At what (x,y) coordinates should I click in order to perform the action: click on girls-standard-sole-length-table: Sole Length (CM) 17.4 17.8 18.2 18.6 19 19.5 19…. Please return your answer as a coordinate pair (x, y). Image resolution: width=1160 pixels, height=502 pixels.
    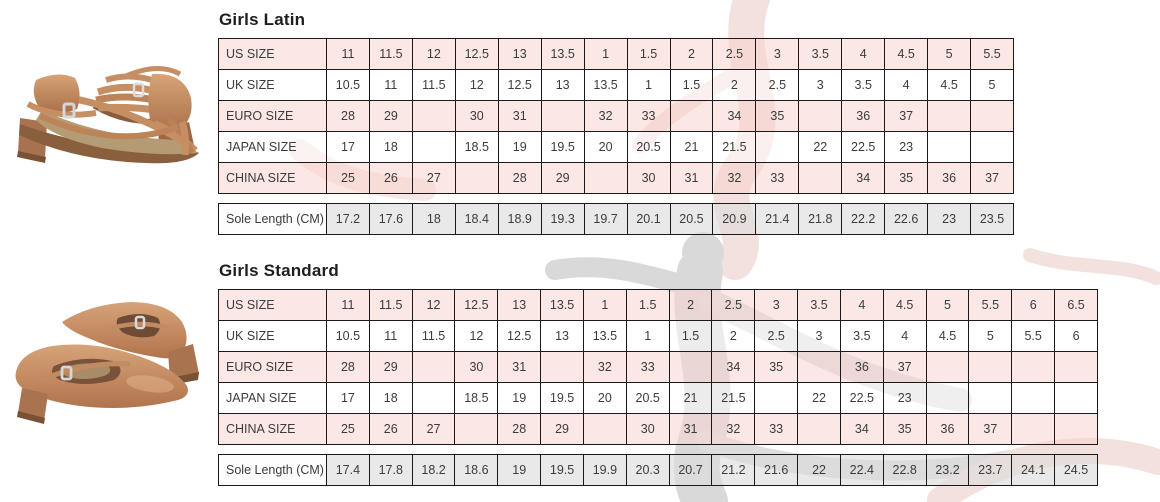
    Looking at the image, I should click on (658, 470).